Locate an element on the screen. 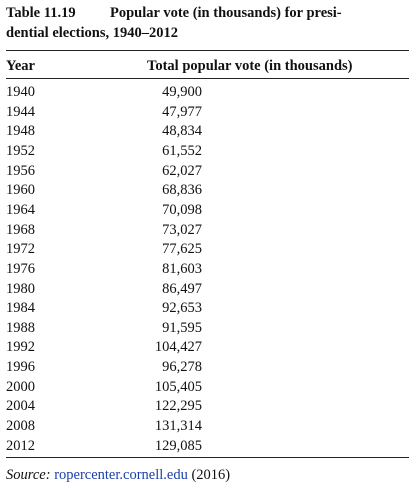 The width and height of the screenshot is (417, 494). vote-cell: 129,085 is located at coordinates (178, 445).